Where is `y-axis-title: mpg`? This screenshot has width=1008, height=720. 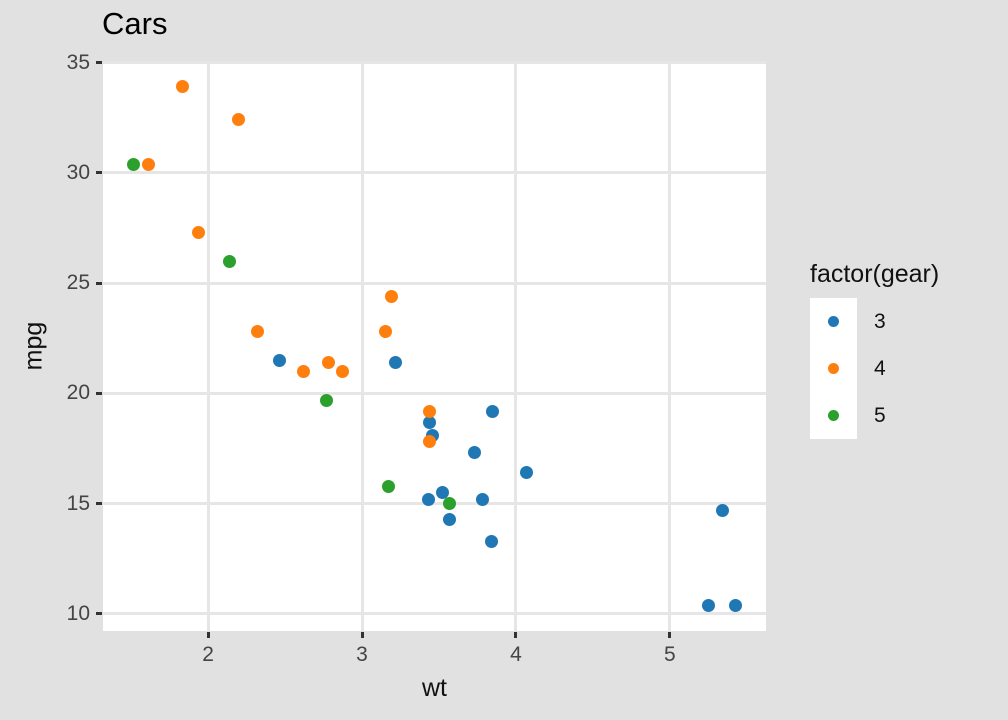 y-axis-title: mpg is located at coordinates (33, 346).